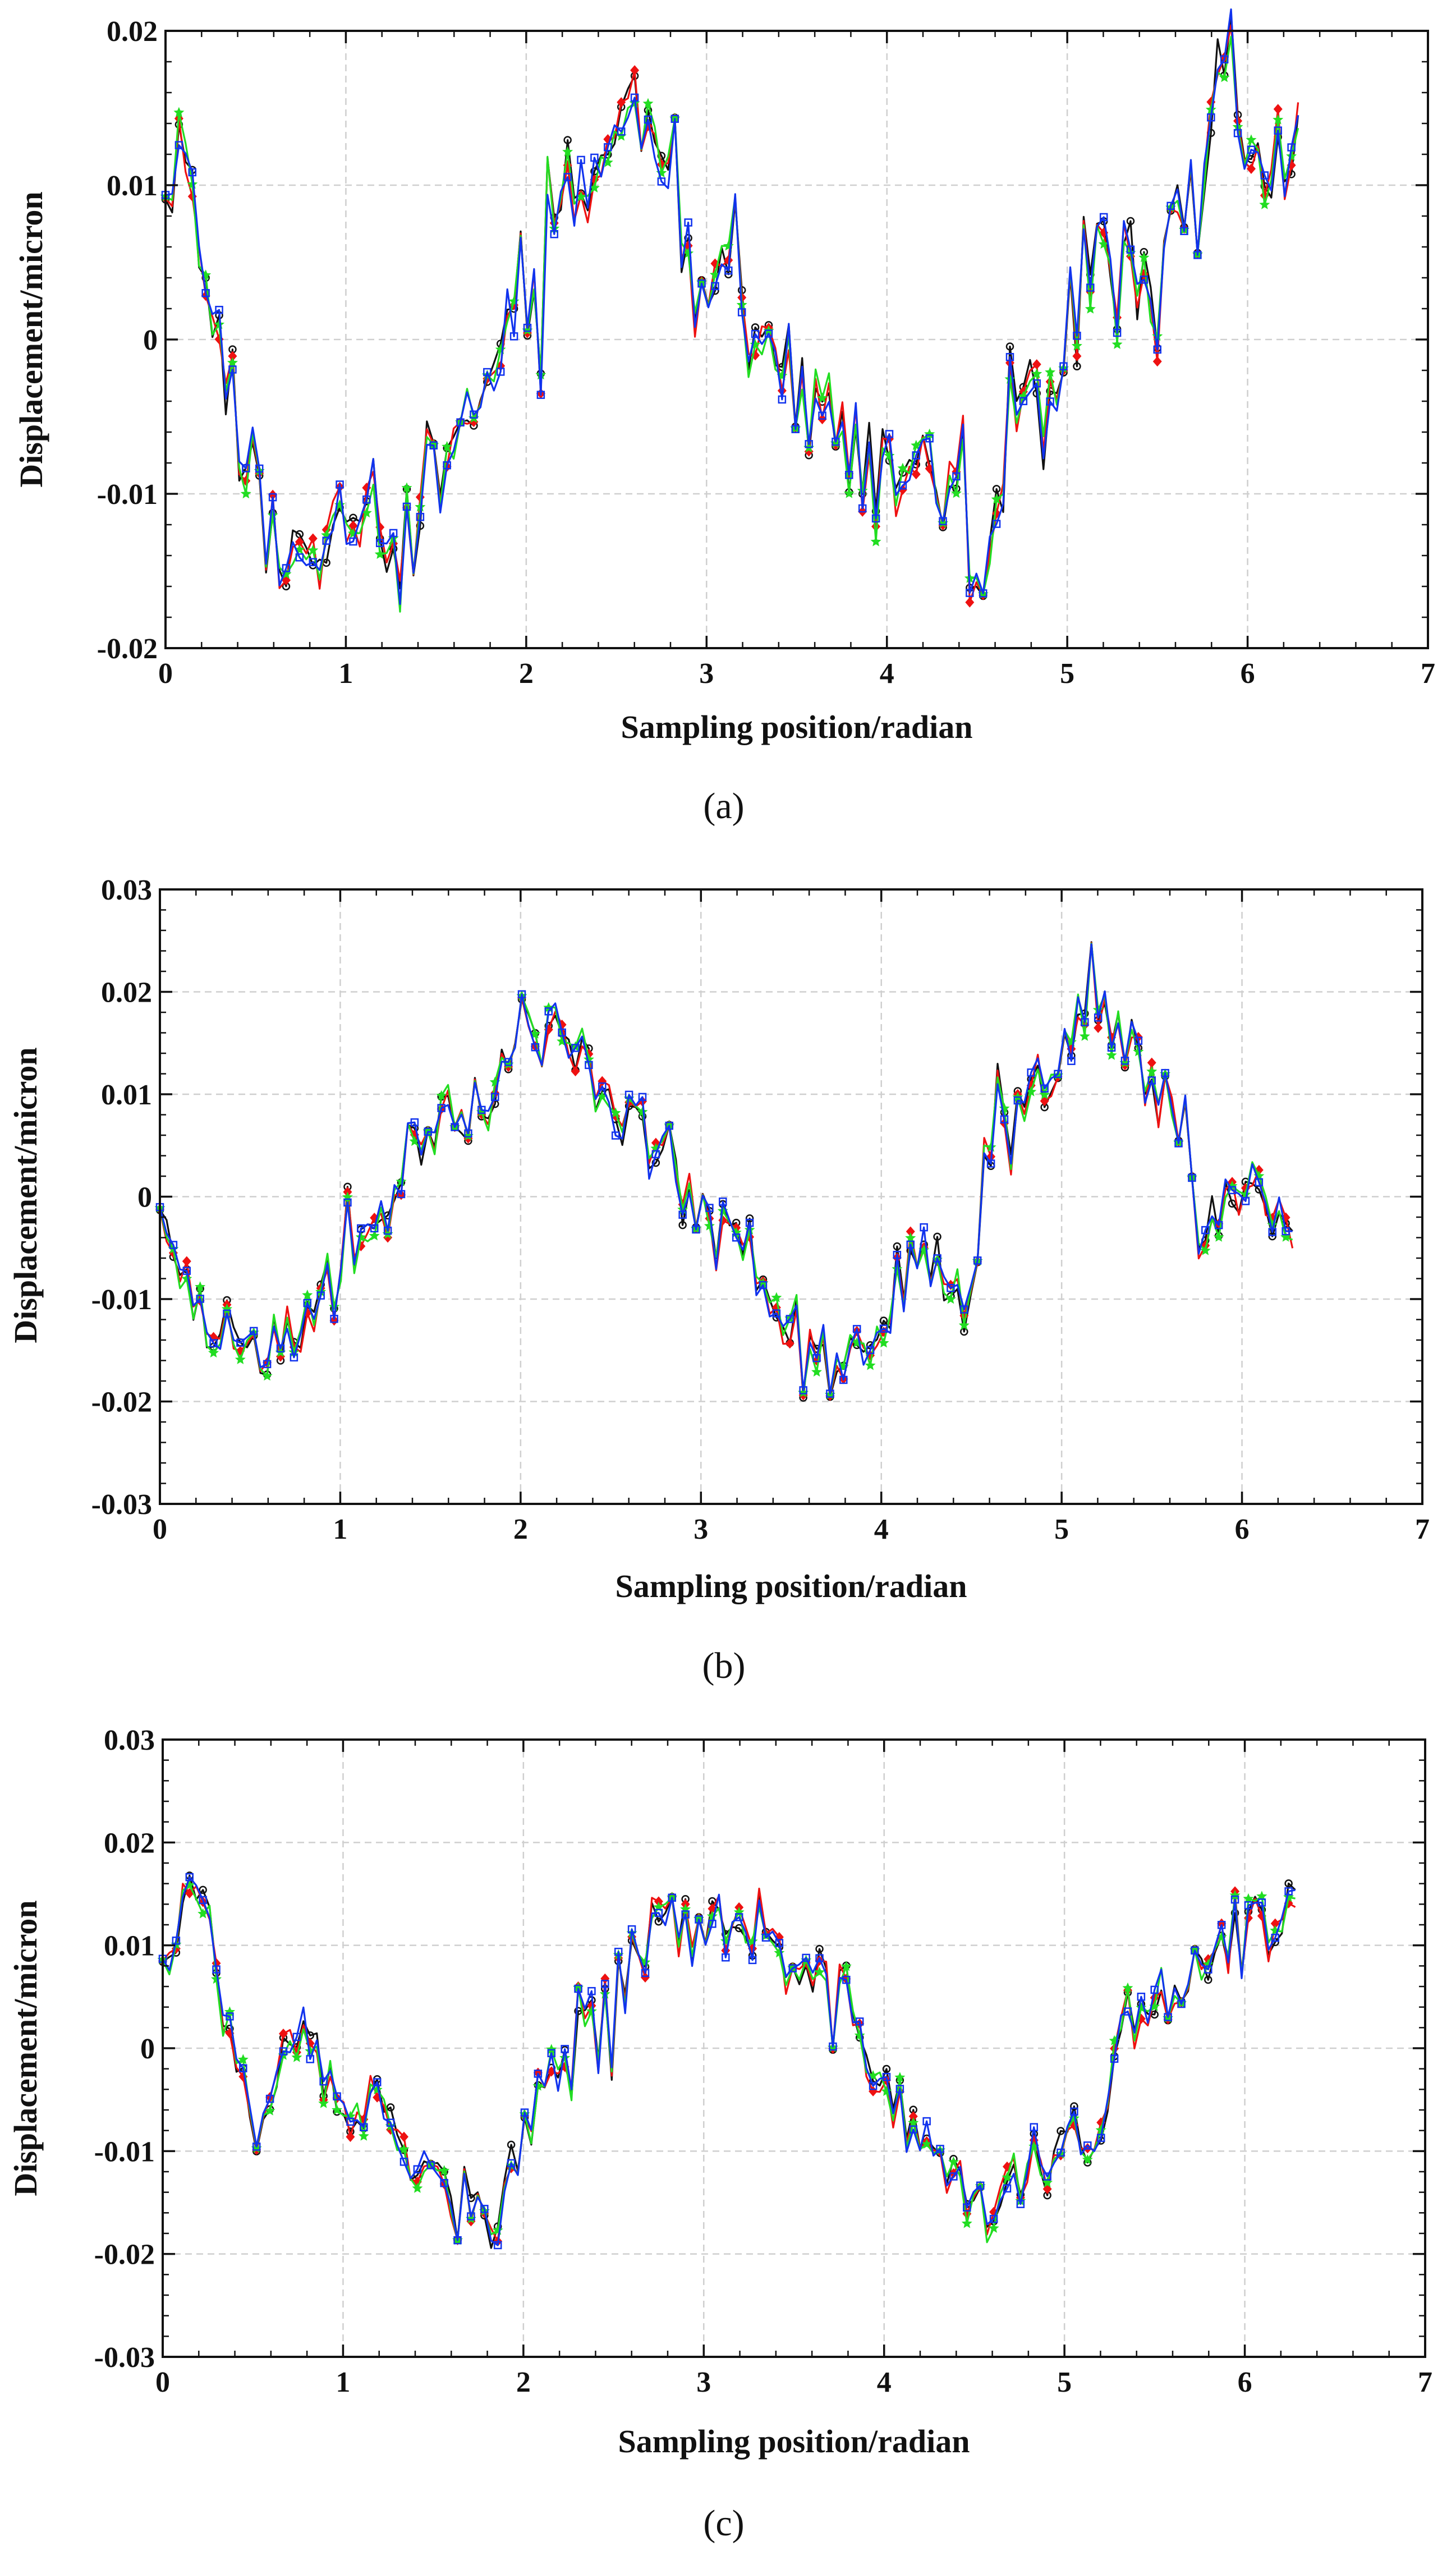  I want to click on x-tick-label: 7, so click(1422, 1529).